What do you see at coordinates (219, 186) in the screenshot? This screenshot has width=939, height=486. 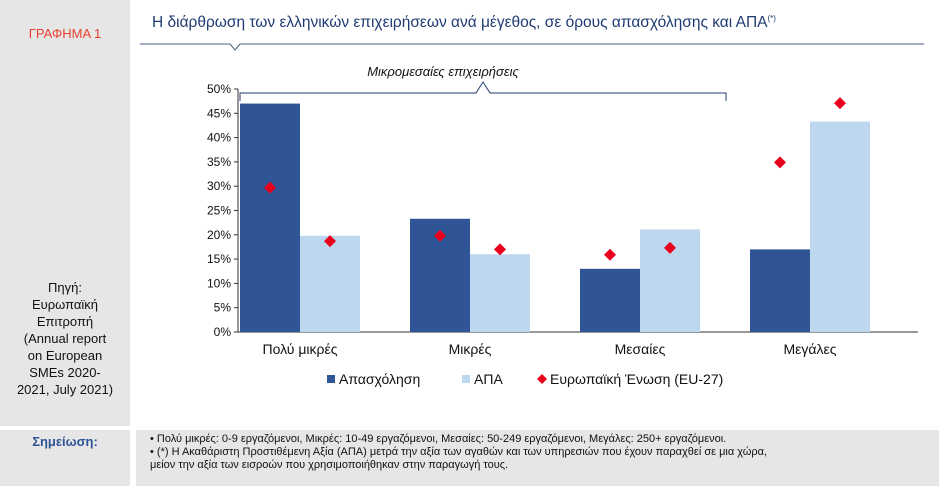 I see `y-tick-label: 30%` at bounding box center [219, 186].